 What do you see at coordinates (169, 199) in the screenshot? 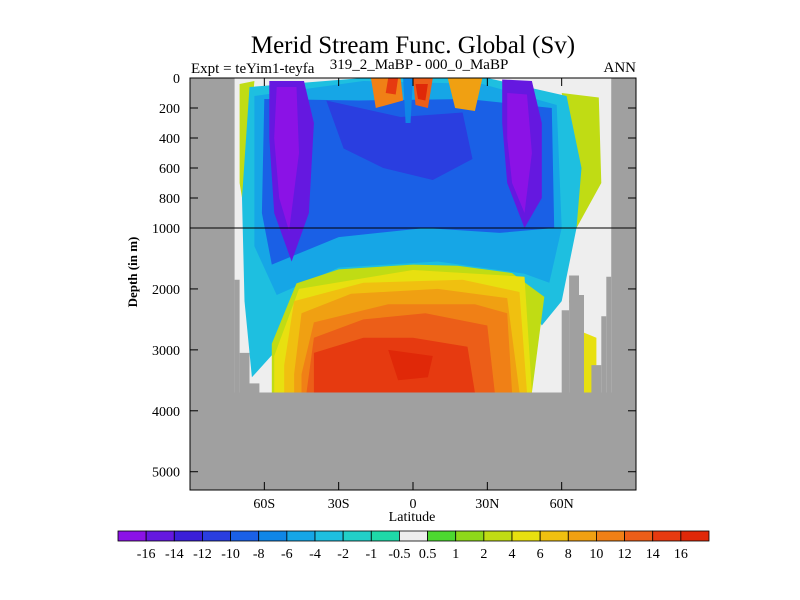
I see `y-tick-label: 800` at bounding box center [169, 199].